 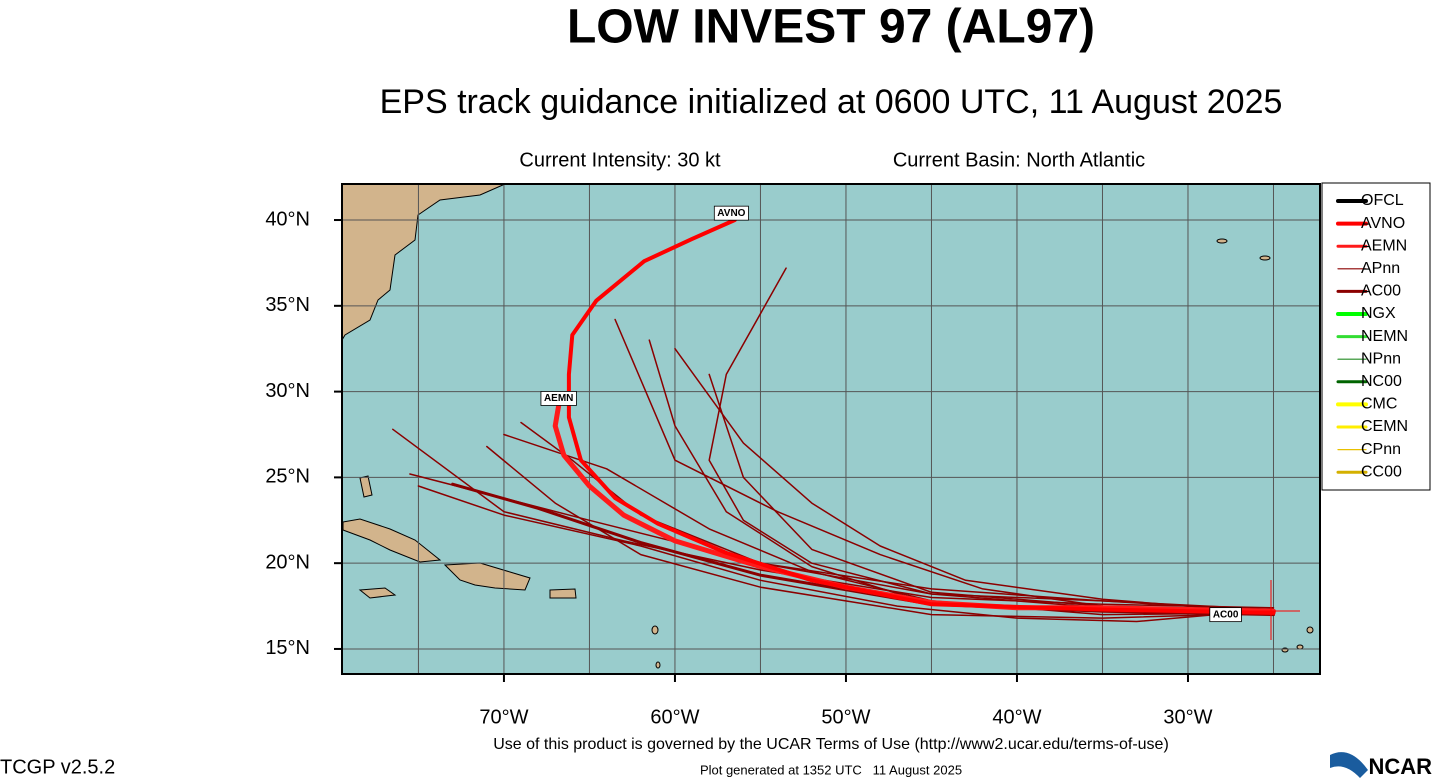 I want to click on x-tick-label: 70°W, so click(x=503, y=717).